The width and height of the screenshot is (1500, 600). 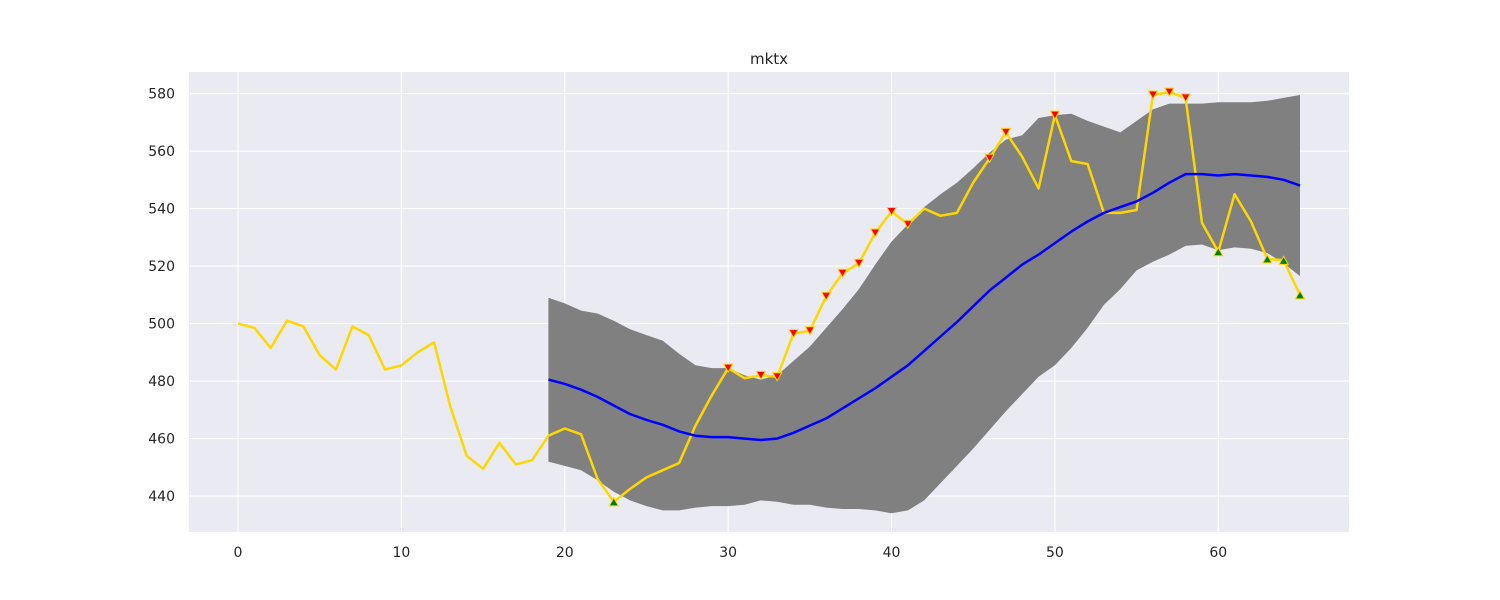 I want to click on y-tick-label: 560, so click(x=161, y=152).